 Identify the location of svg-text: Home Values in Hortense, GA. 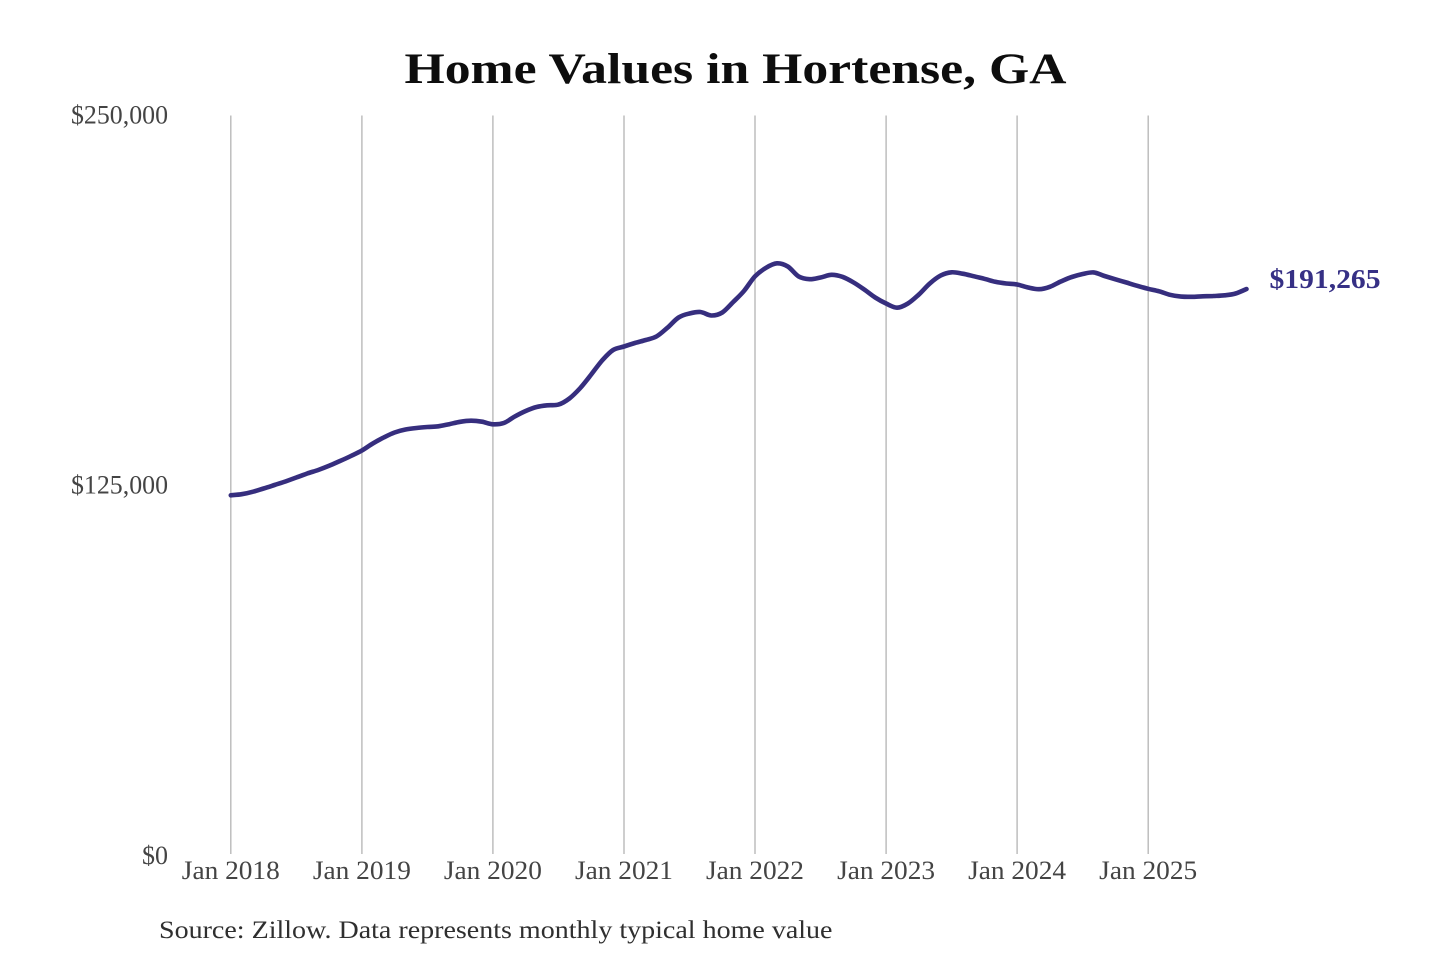
(736, 69).